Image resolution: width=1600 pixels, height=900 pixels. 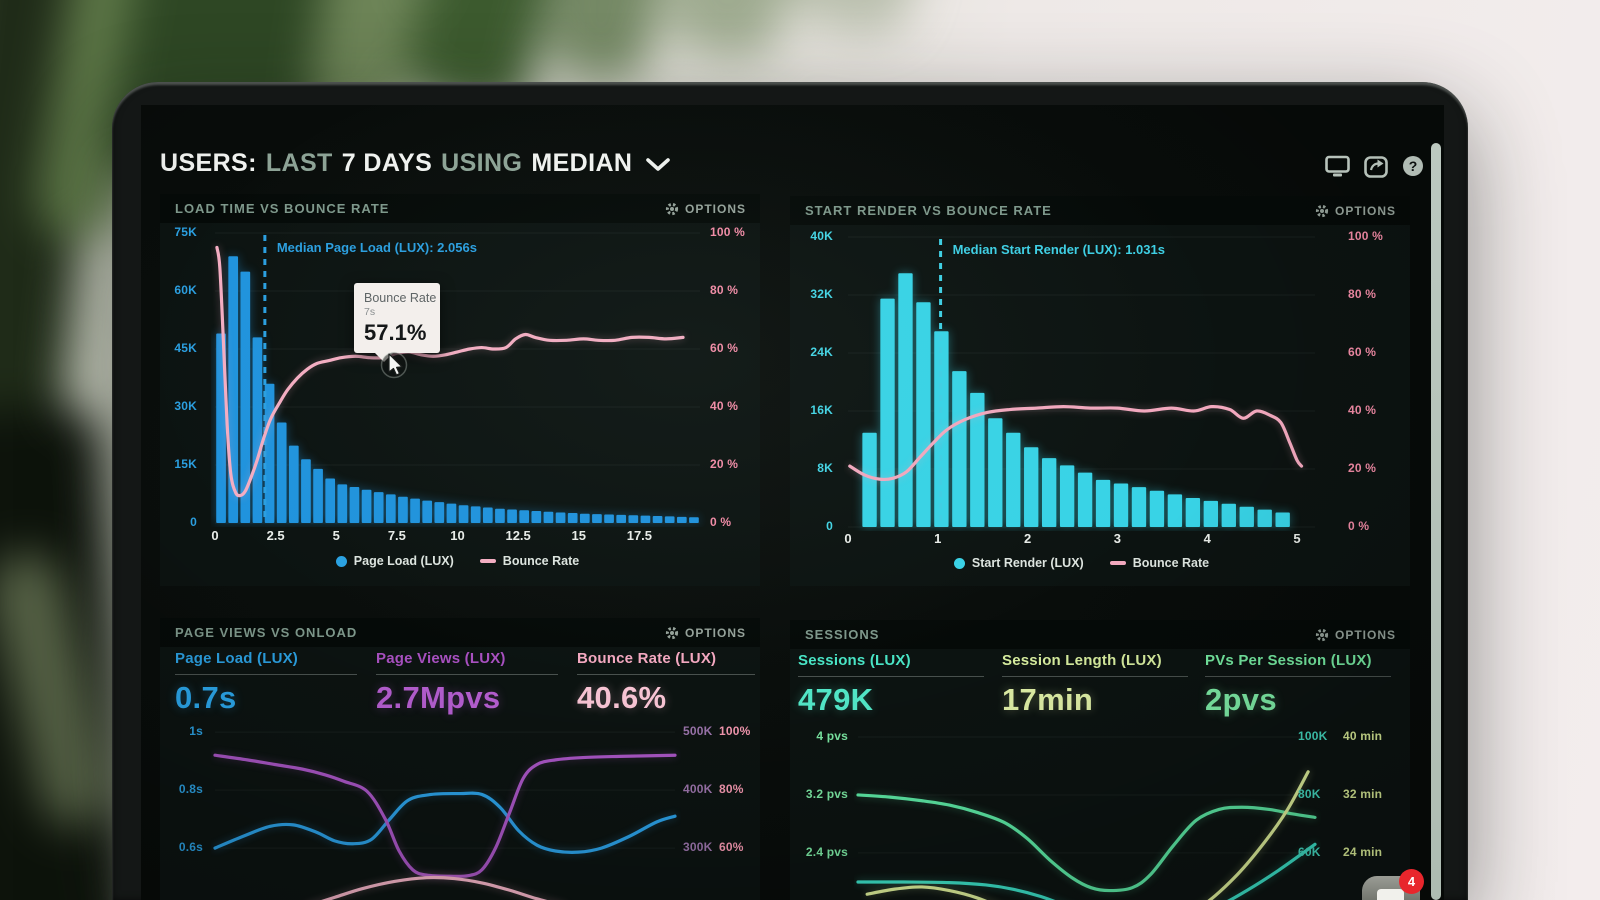 What do you see at coordinates (370, 312) in the screenshot?
I see `tooltip-x-value: 7s` at bounding box center [370, 312].